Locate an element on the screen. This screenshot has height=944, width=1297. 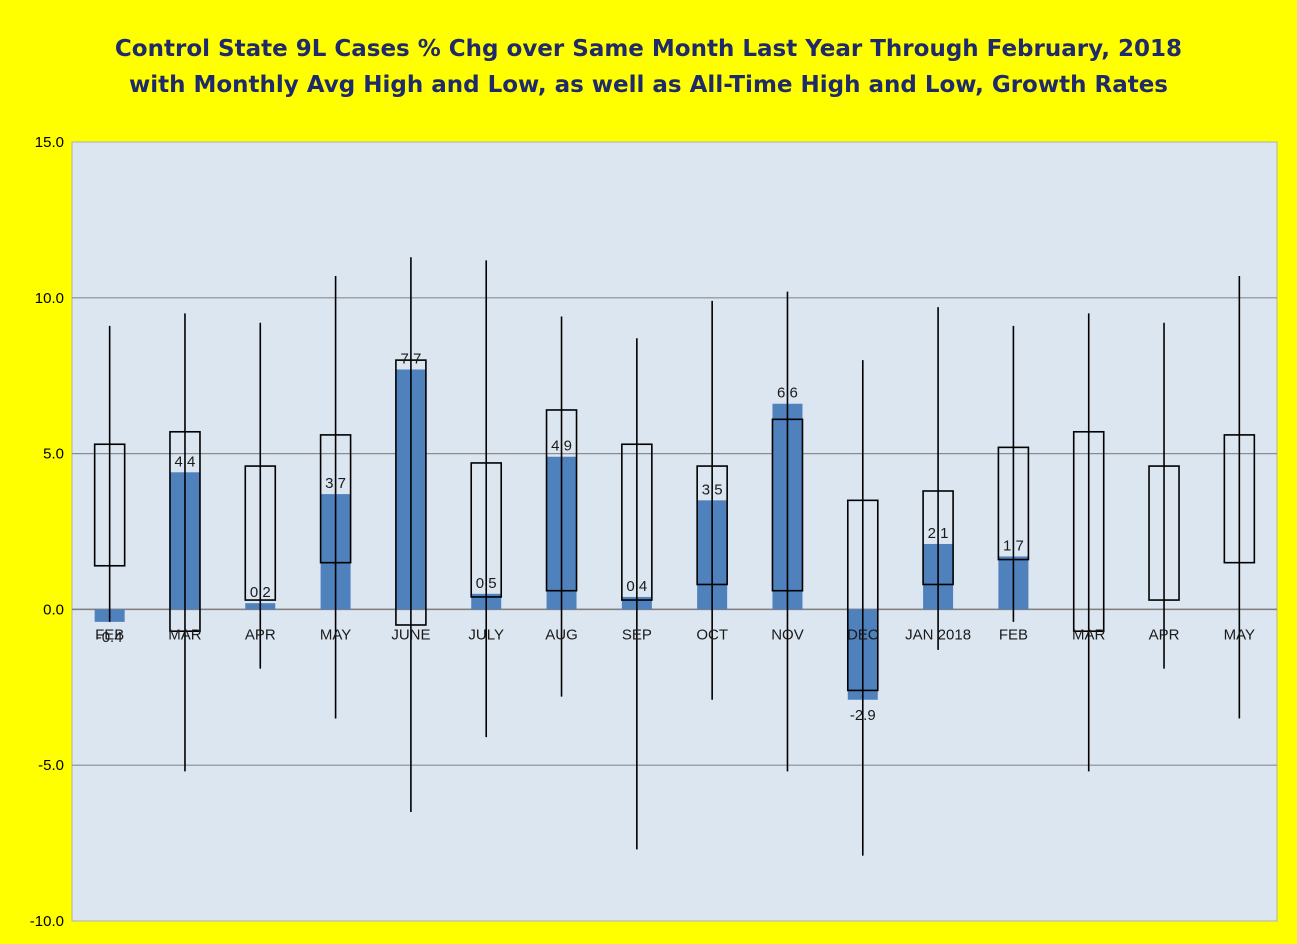
x-category-label: DEC is located at coordinates (863, 634).